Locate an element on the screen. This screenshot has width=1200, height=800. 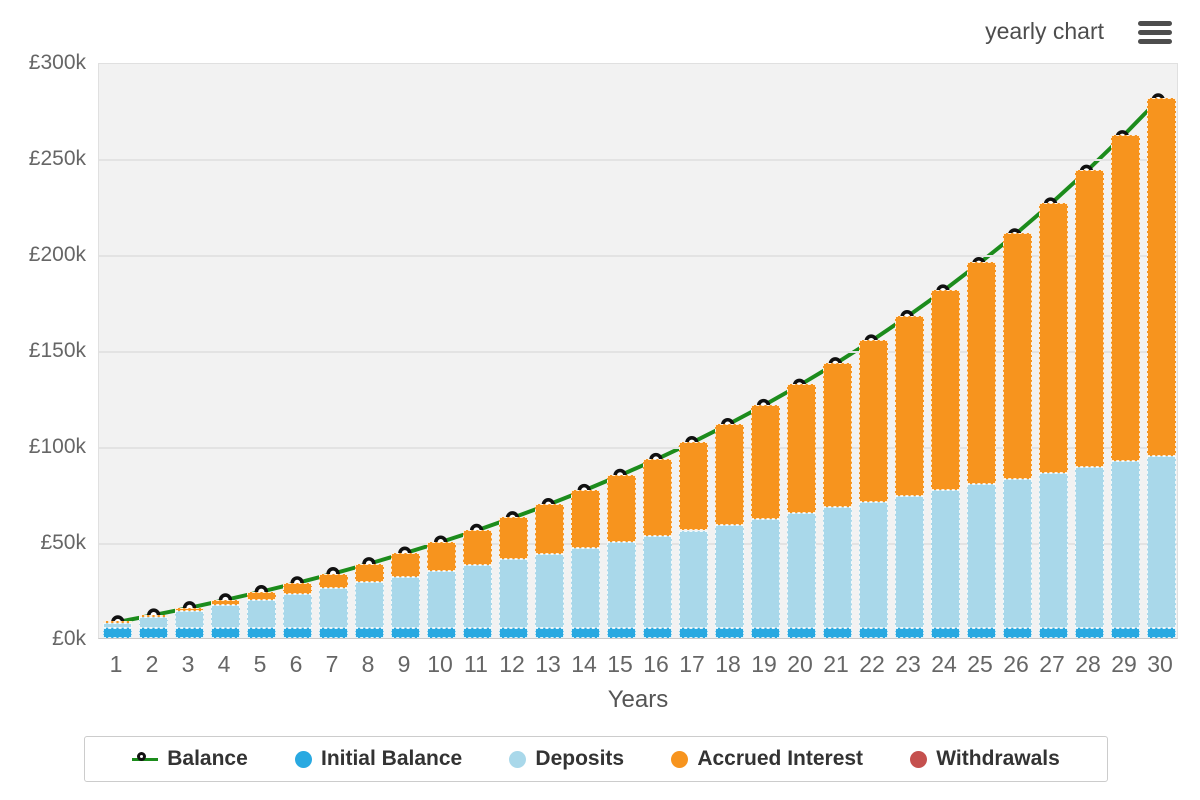
legend-item-balance: Balance is located at coordinates (190, 759).